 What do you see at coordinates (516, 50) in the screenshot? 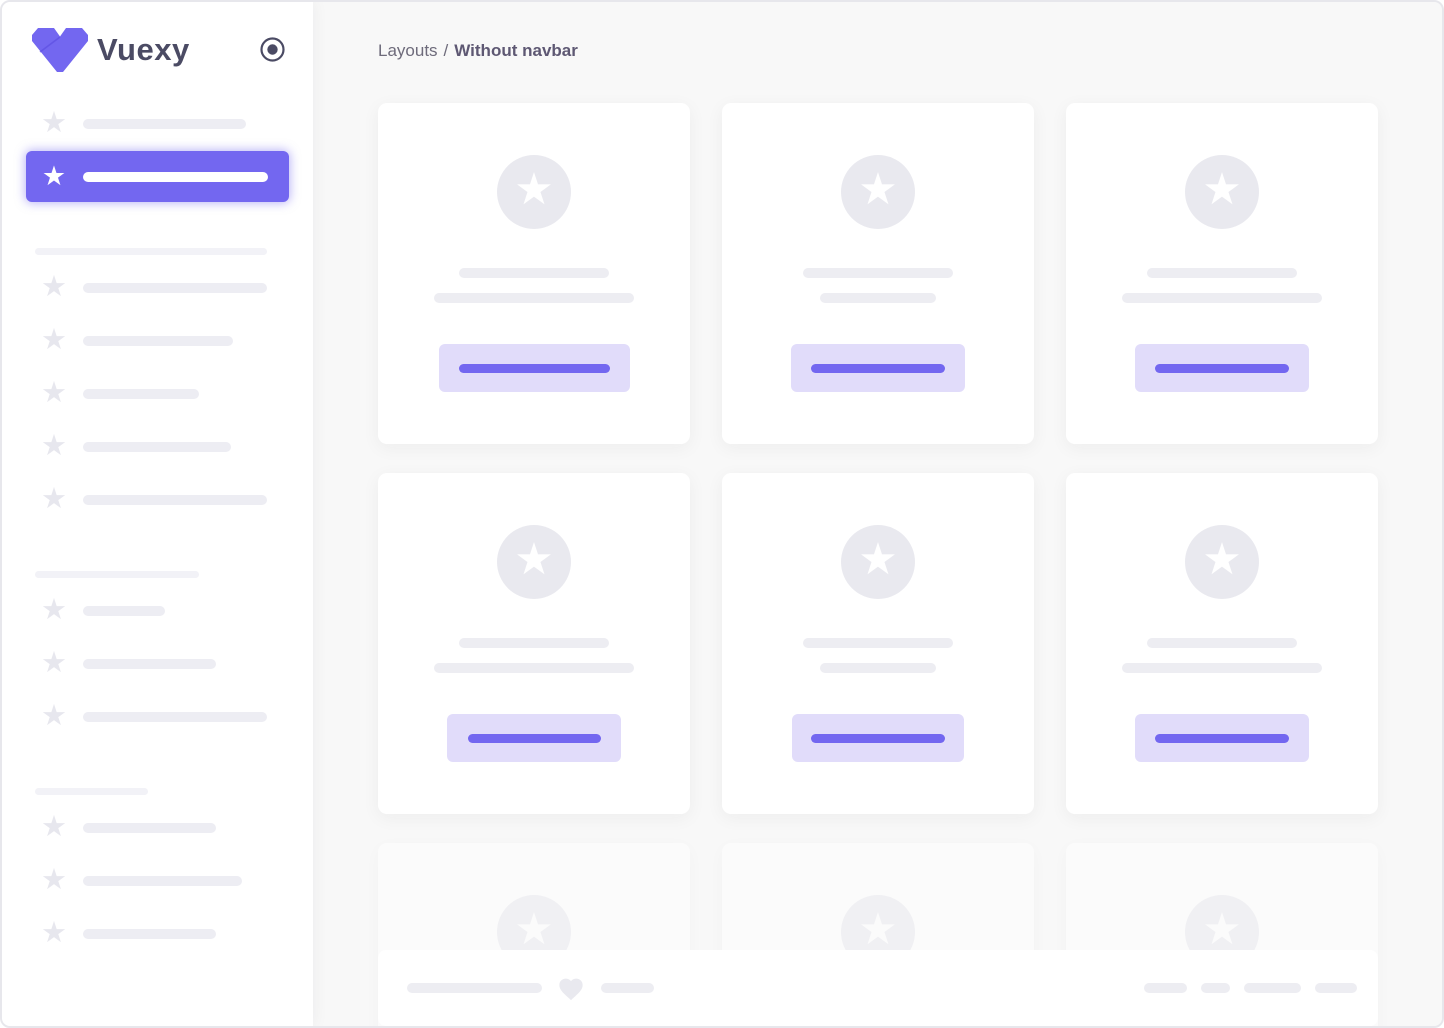
I see `breadcrumb-current: Without navbar` at bounding box center [516, 50].